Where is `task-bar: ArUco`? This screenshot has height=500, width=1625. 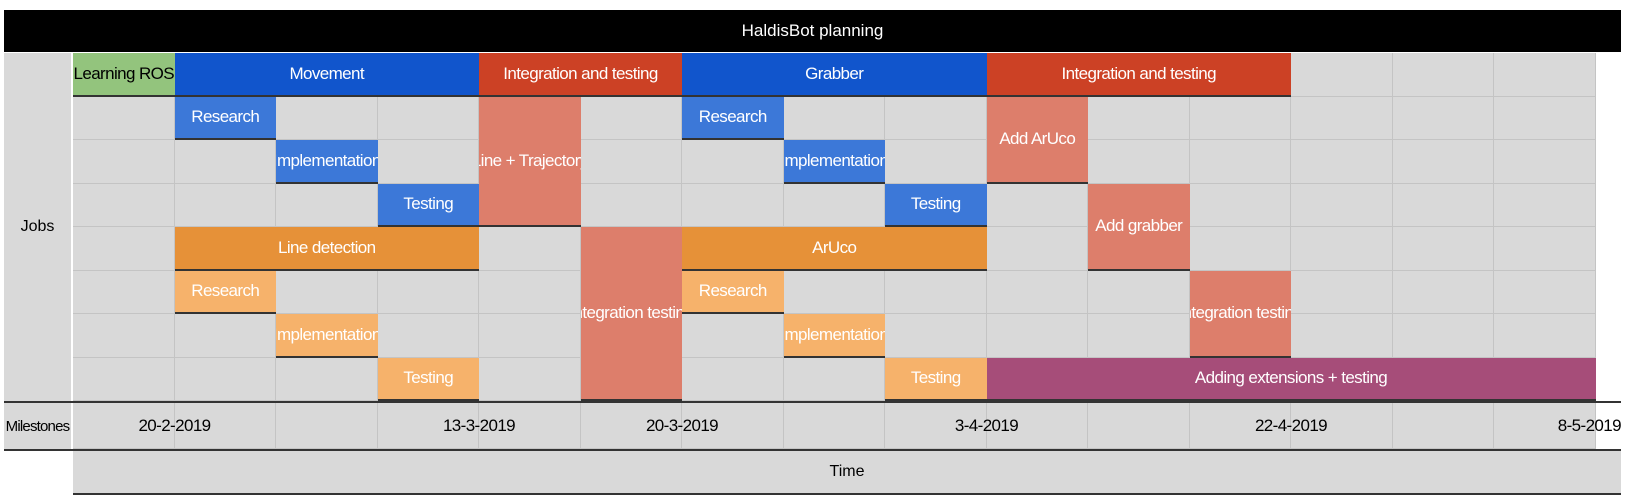 task-bar: ArUco is located at coordinates (834, 249).